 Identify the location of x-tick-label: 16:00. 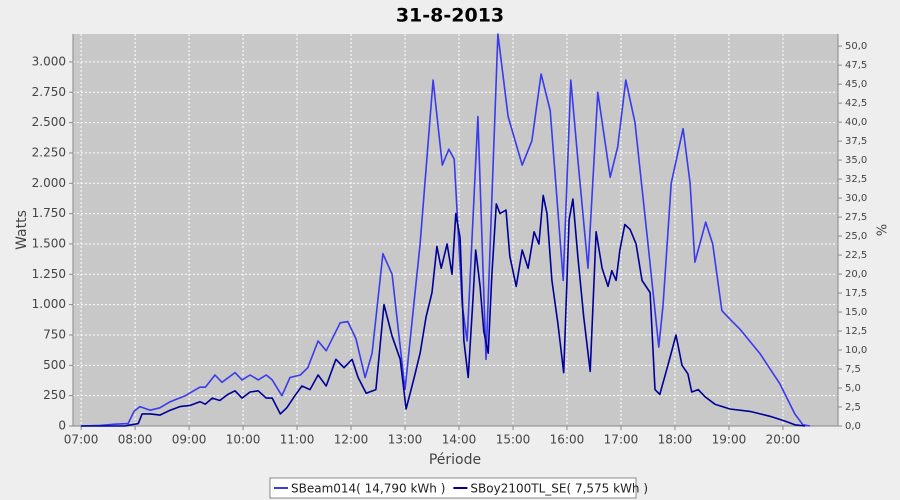
(567, 440).